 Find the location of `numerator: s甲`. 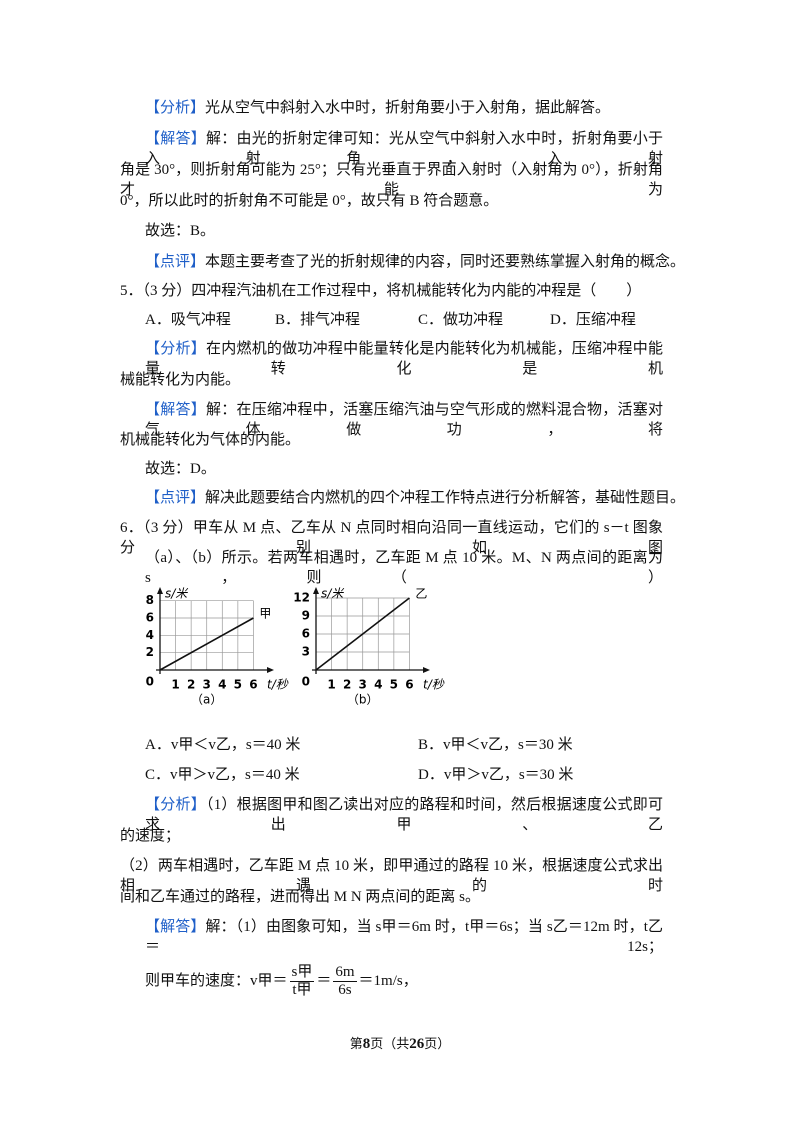

numerator: s甲 is located at coordinates (302, 973).